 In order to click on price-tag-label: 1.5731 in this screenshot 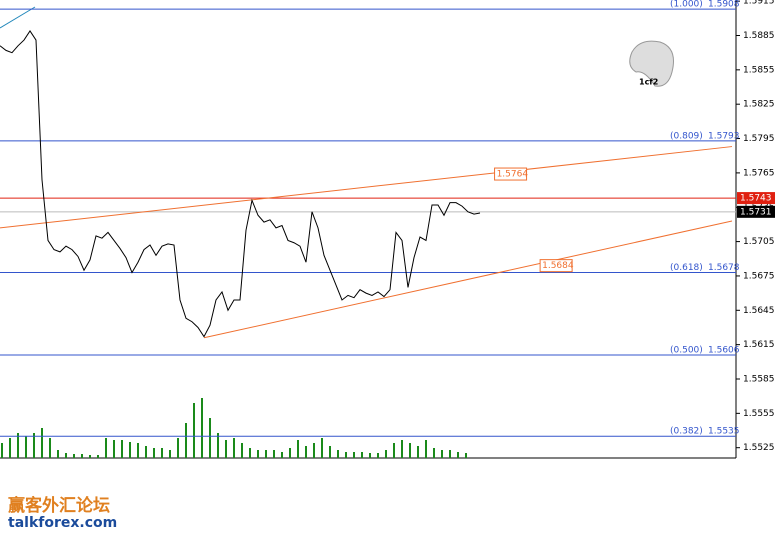, I will do `click(756, 212)`.